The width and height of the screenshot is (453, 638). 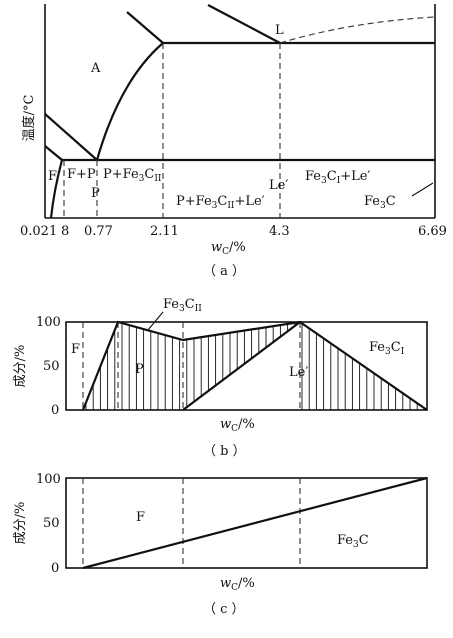 What do you see at coordinates (56, 189) in the screenshot?
I see `solubility-curve` at bounding box center [56, 189].